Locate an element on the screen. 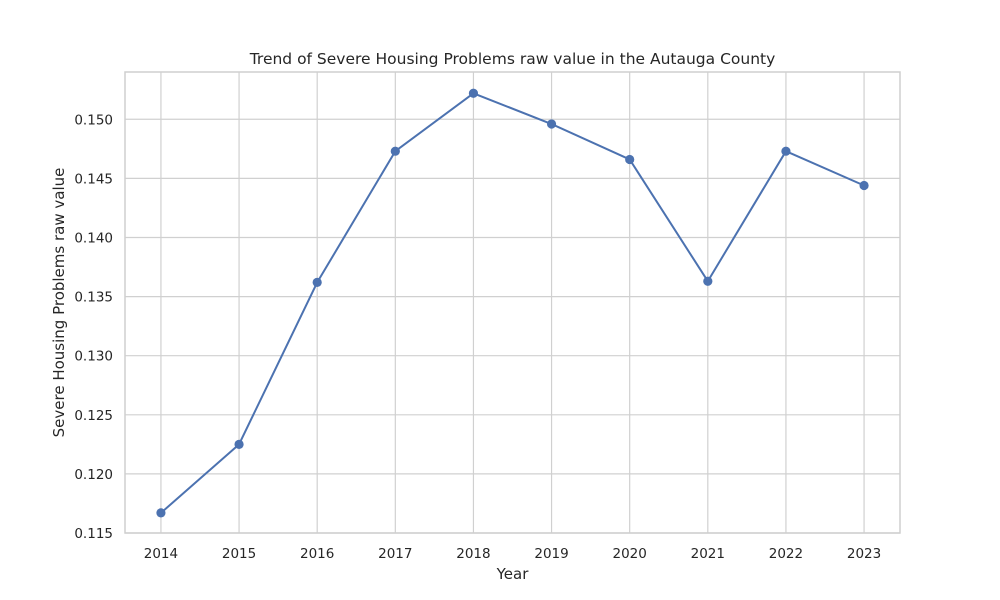 Image resolution: width=1000 pixels, height=600 pixels. x-tick-label: 2019 is located at coordinates (551, 554).